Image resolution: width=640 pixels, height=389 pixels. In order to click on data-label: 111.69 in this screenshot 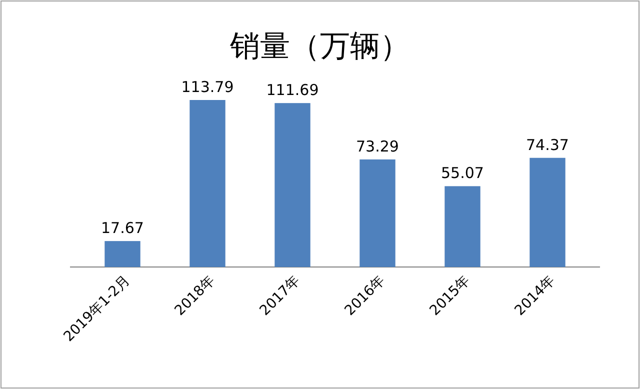, I will do `click(292, 90)`.